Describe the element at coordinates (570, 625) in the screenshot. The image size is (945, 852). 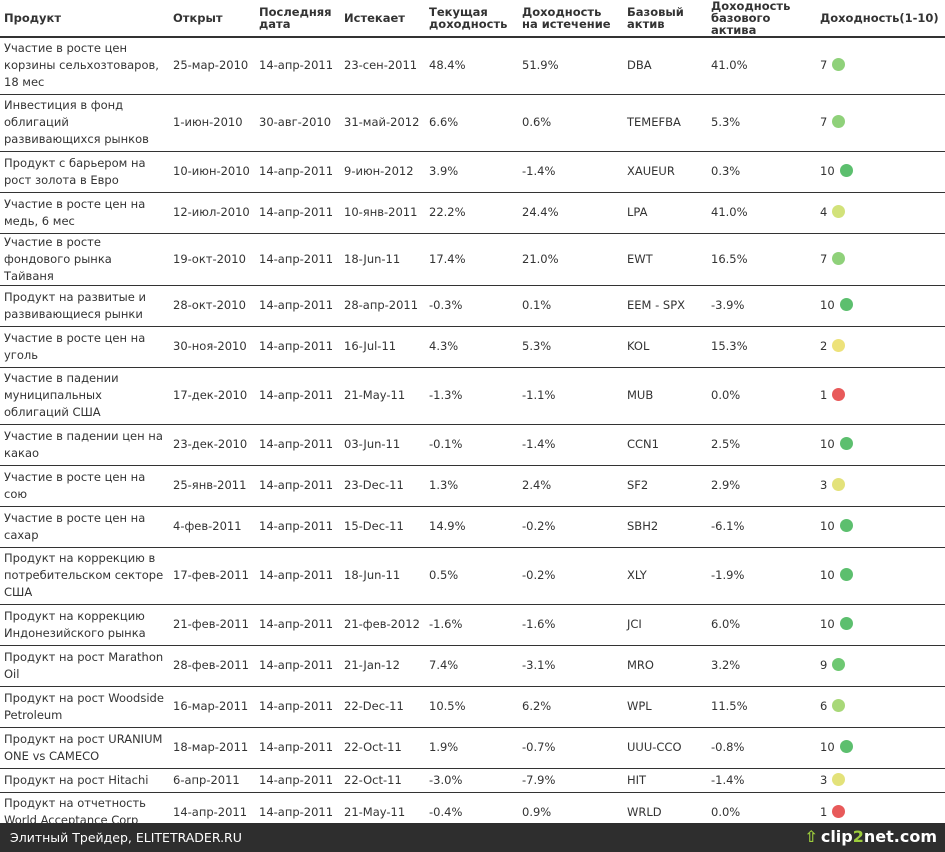
I see `row-expiry-yield: -1.6%` at that location.